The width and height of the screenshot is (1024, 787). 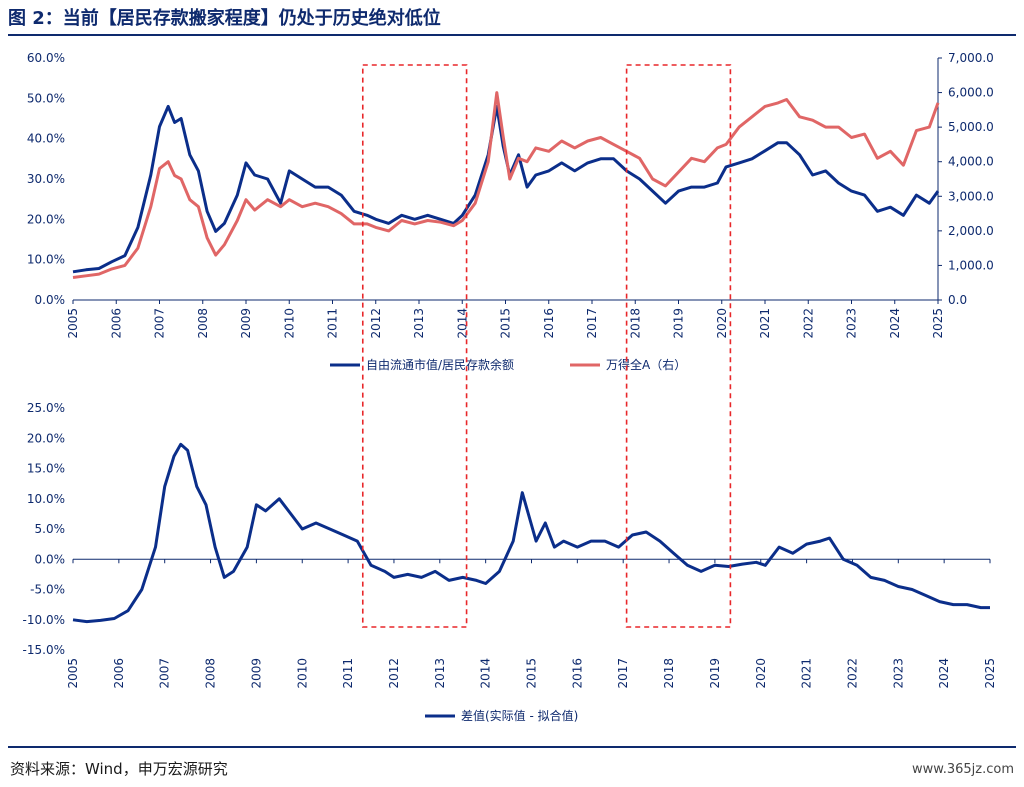 What do you see at coordinates (440, 673) in the screenshot?
I see `bottom-x-tick-label: 2013` at bounding box center [440, 673].